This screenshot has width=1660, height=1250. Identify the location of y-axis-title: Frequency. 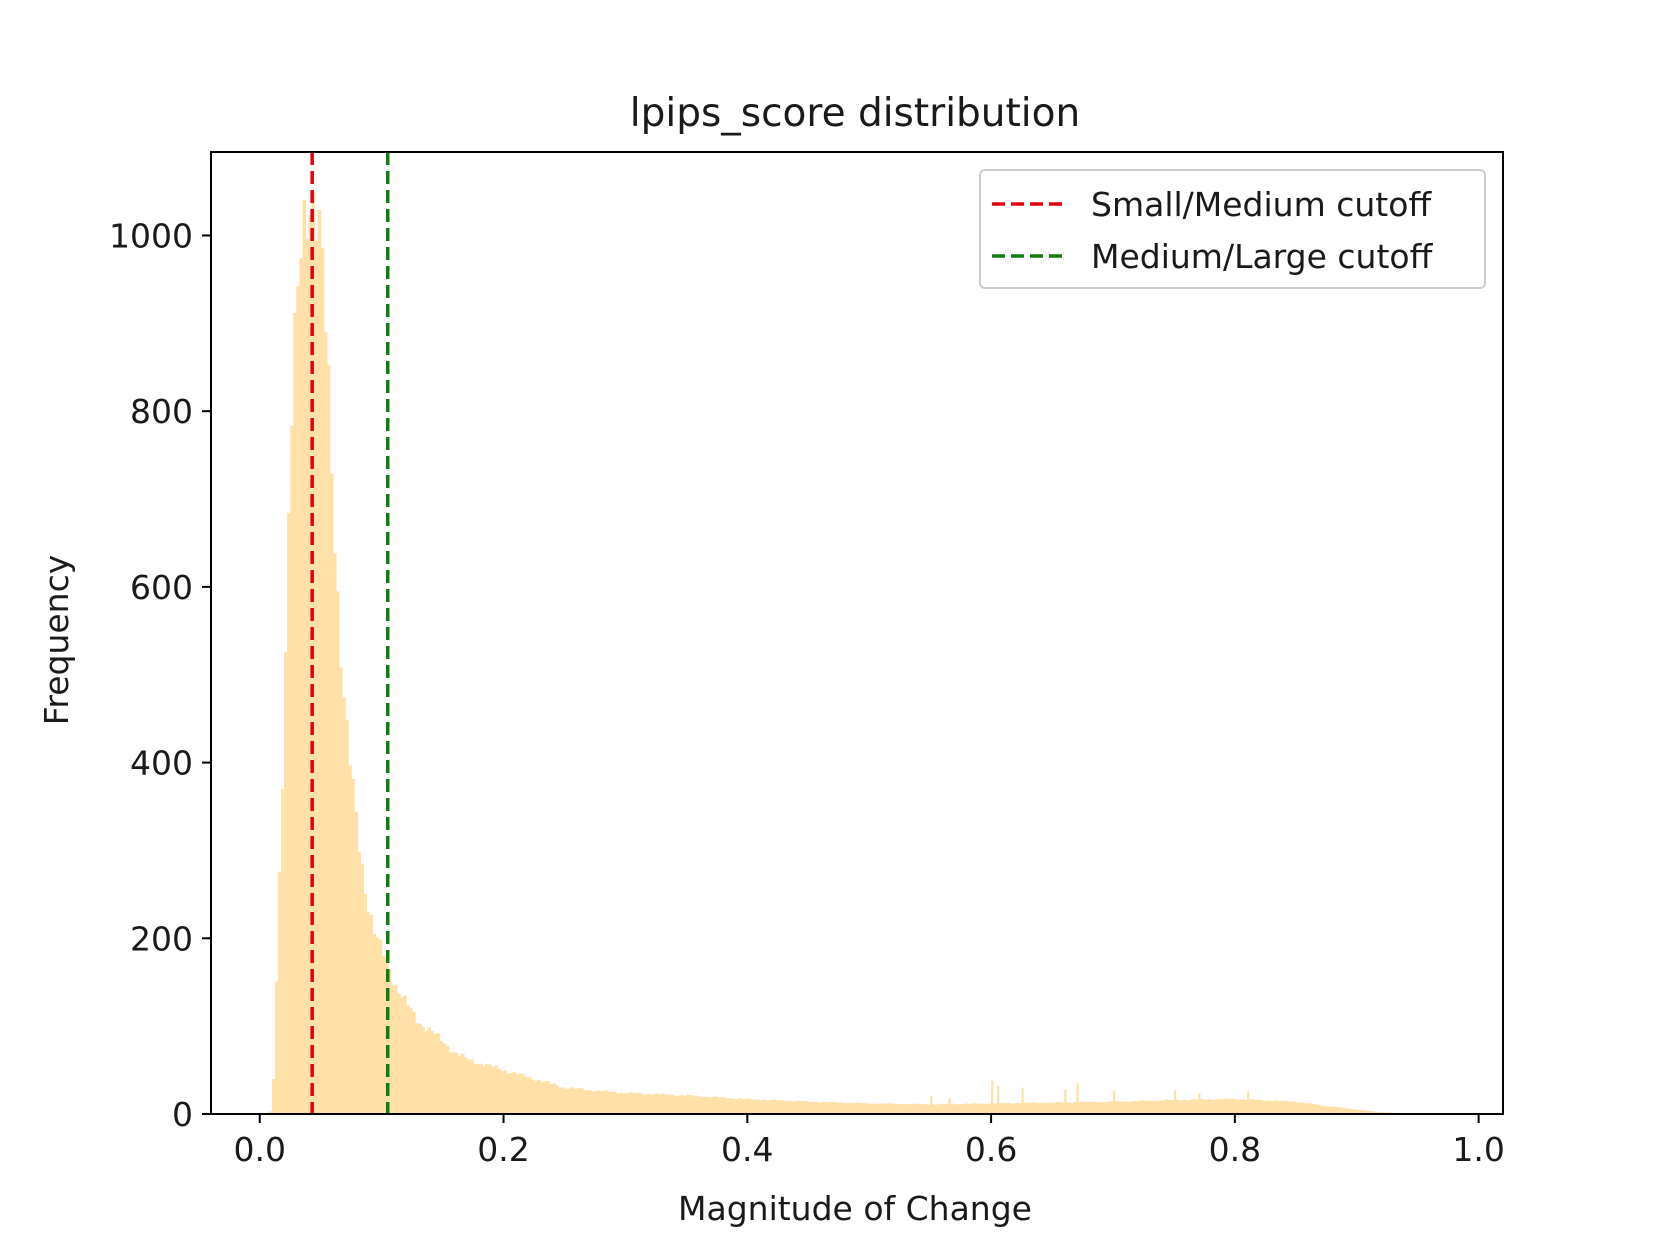
(56, 640).